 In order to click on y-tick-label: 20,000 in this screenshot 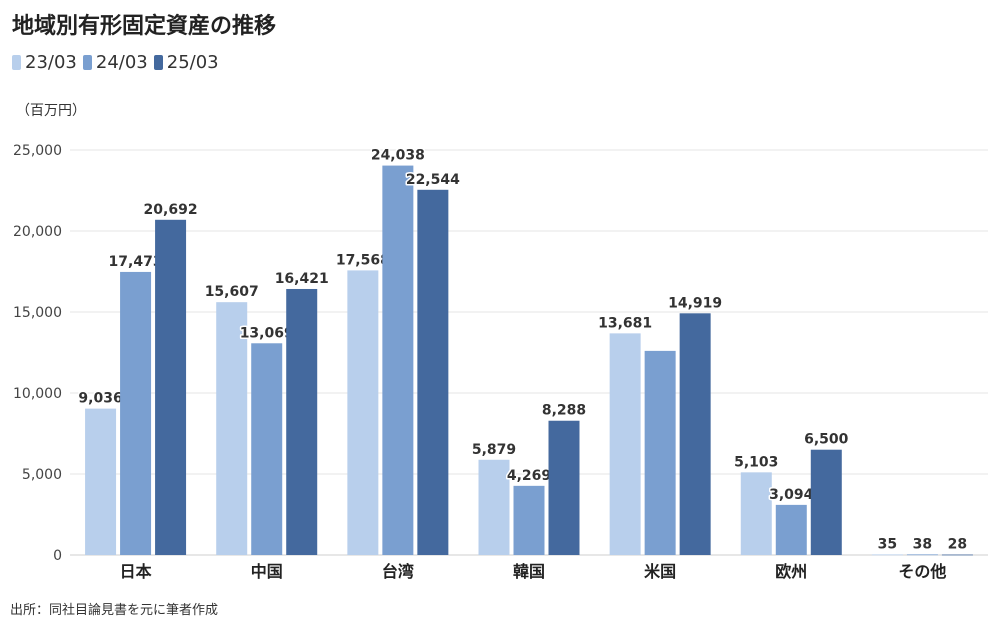, I will do `click(37, 232)`.